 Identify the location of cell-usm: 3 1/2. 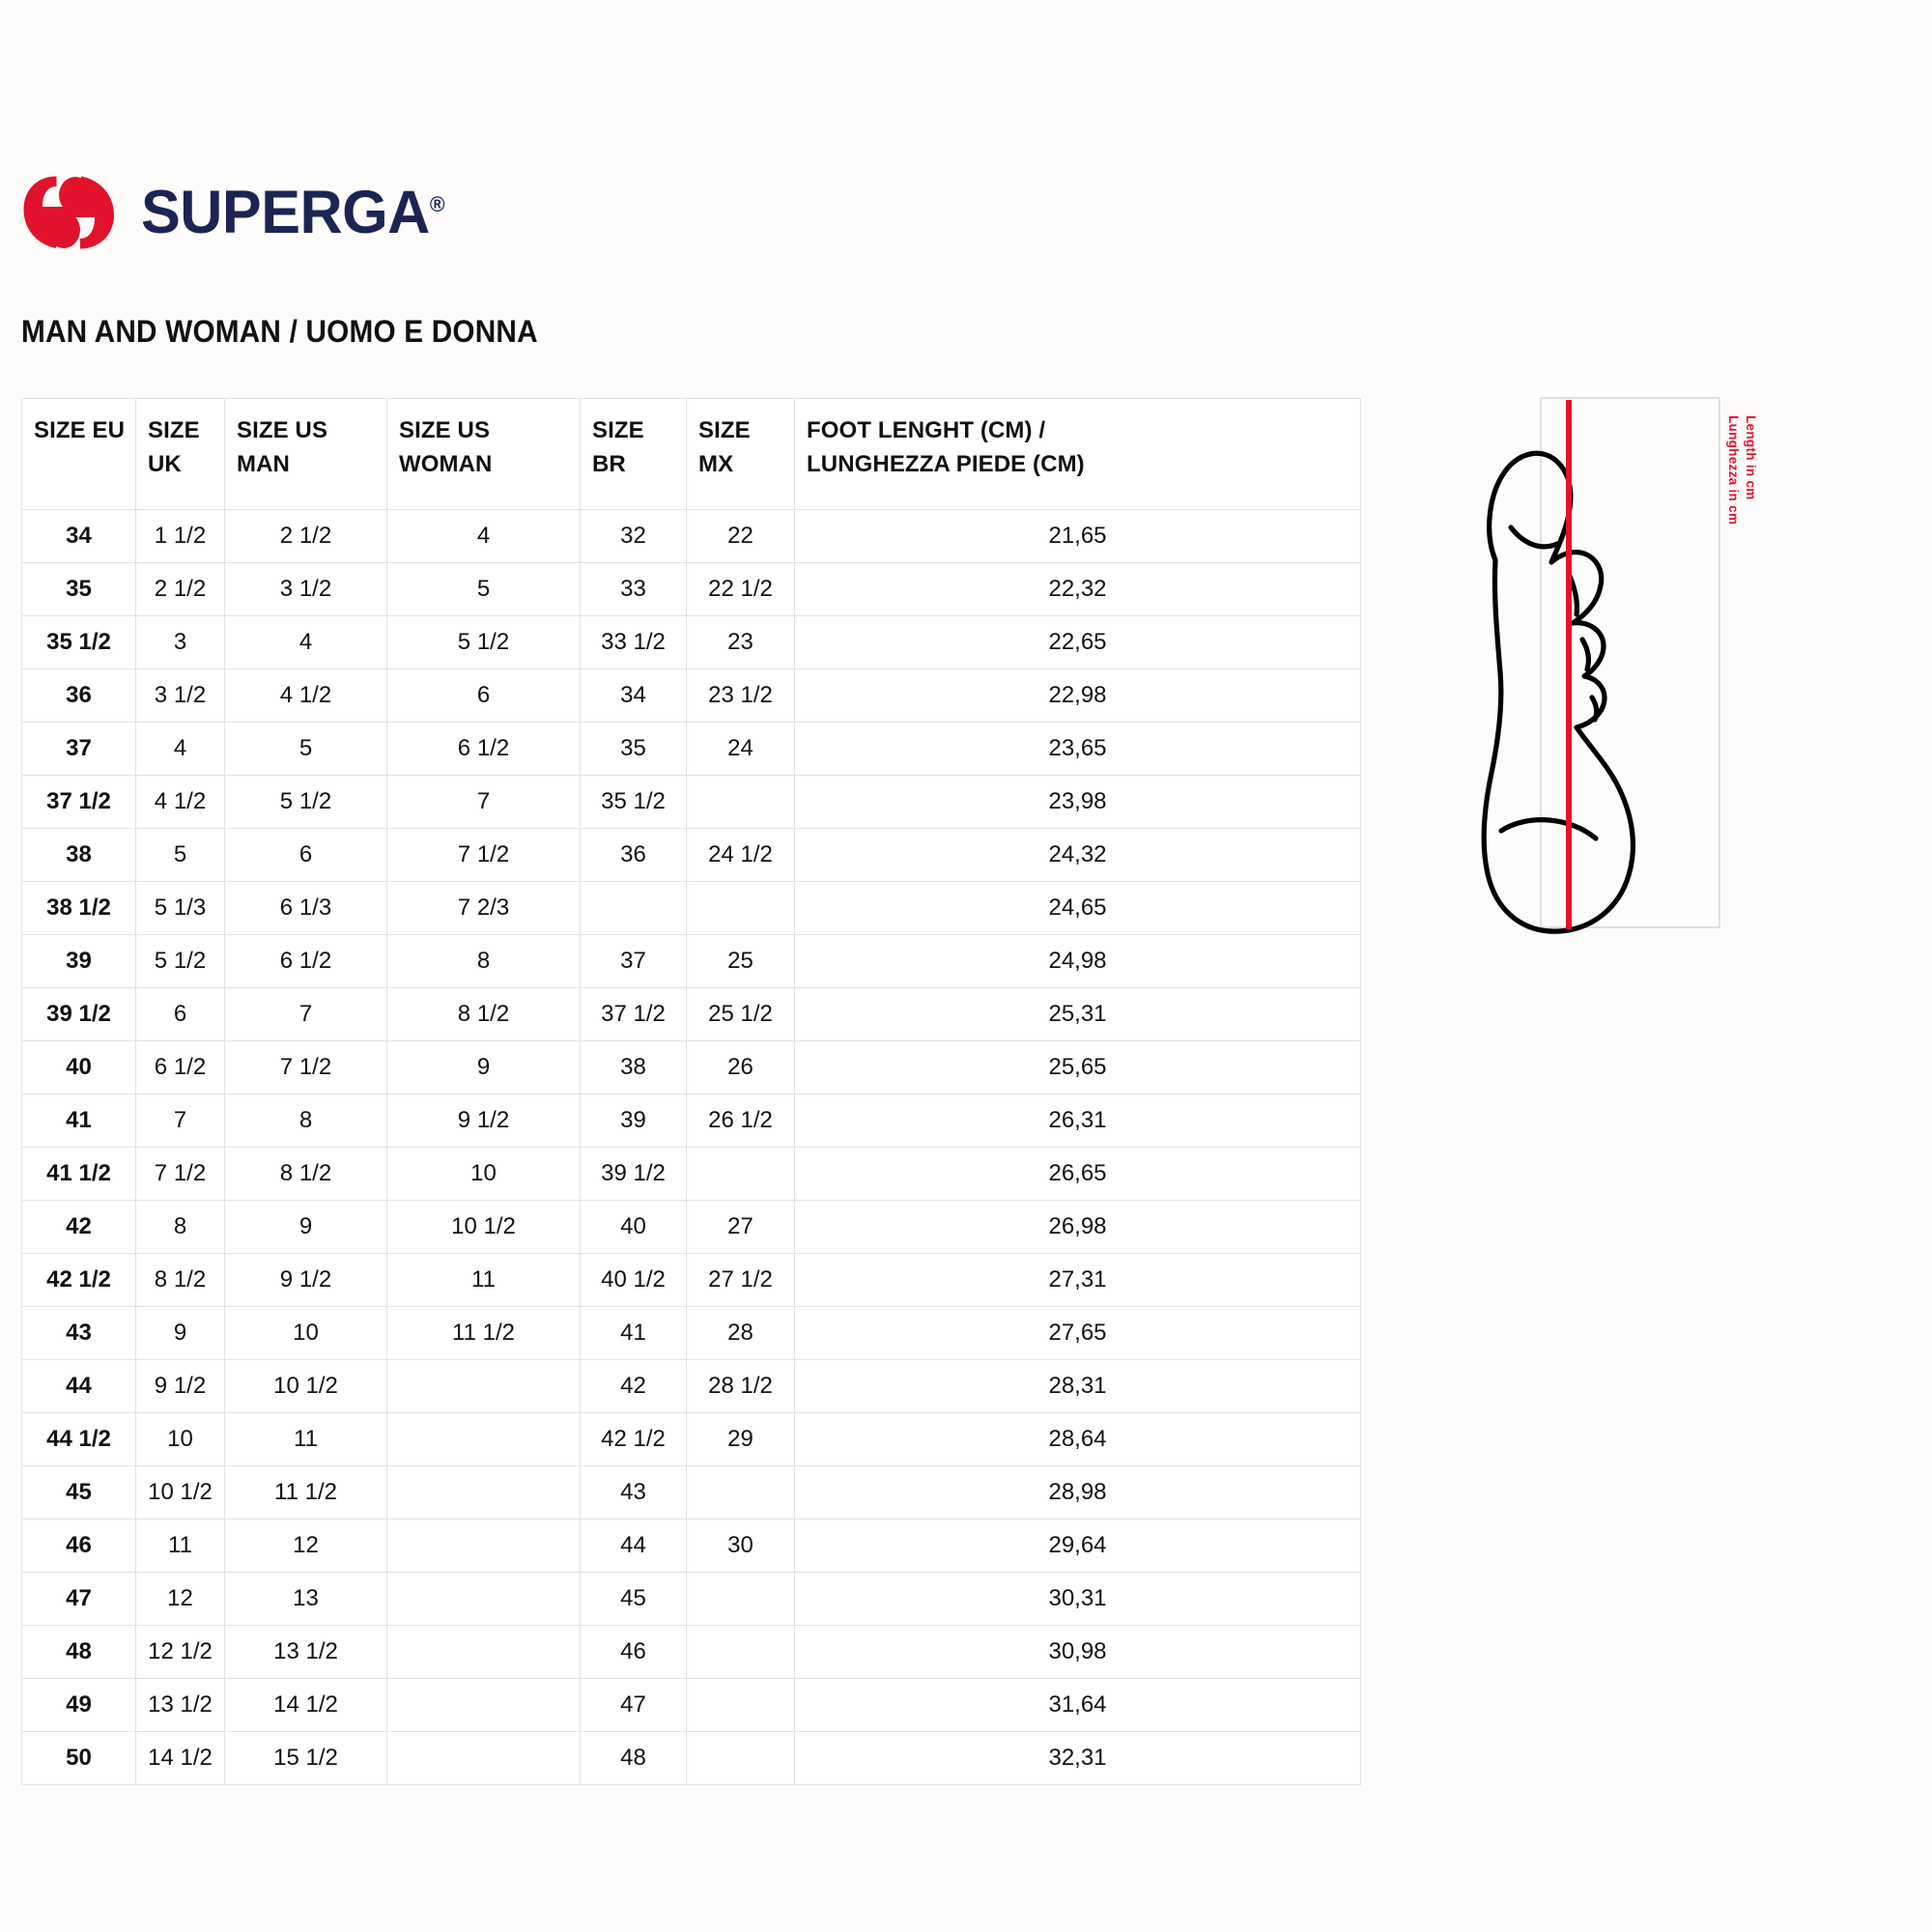
(305, 589).